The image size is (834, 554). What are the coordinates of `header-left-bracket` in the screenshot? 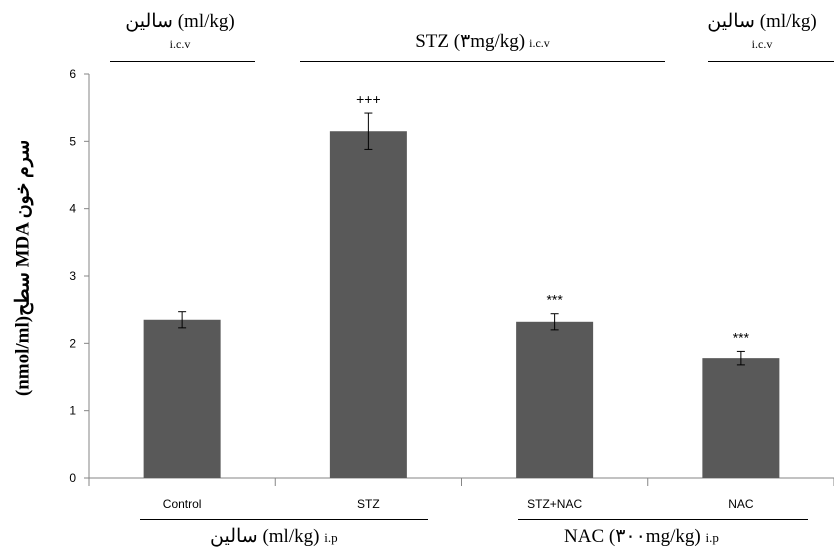 It's located at (182, 61).